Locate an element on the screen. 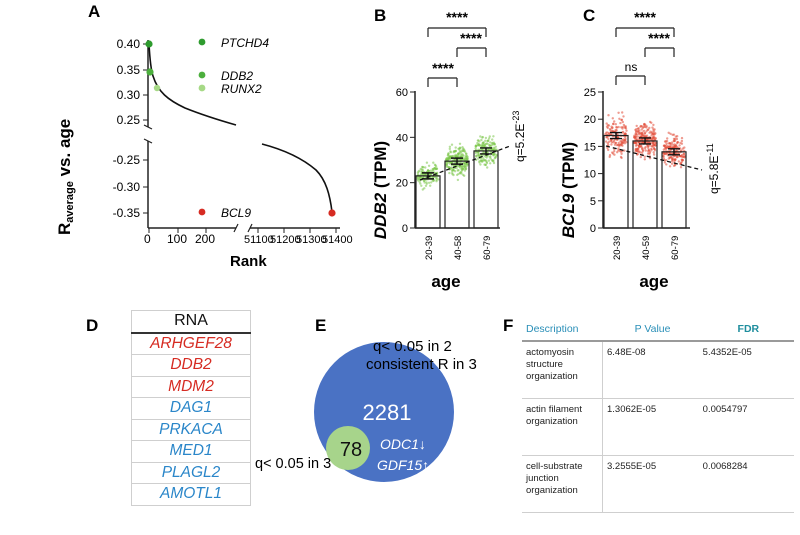  panel-a-ytick-label: 0.40 is located at coordinates (129, 44).